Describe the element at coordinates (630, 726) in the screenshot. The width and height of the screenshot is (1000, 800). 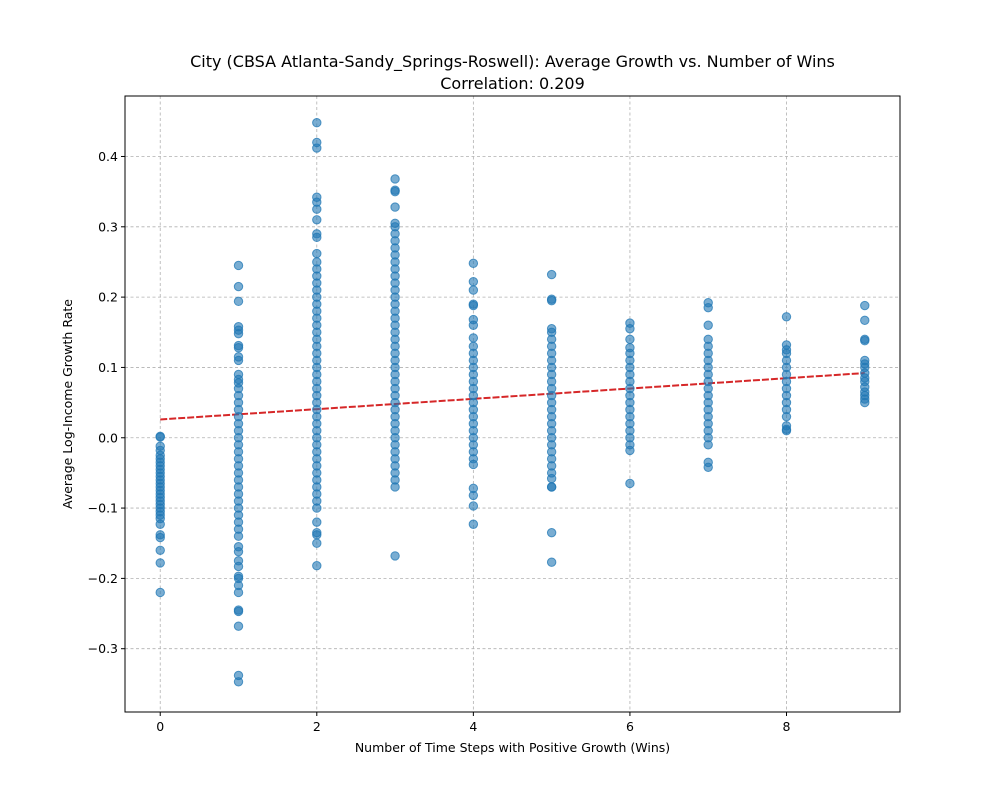
I see `x-tick-label: 6` at that location.